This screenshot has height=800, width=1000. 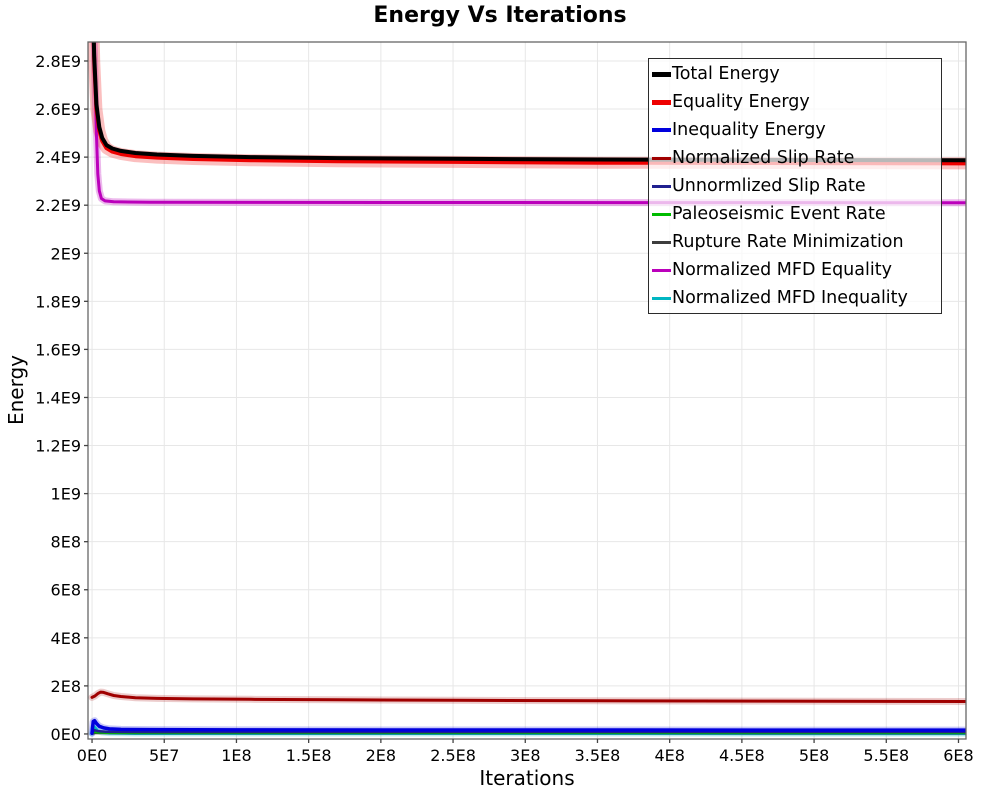 What do you see at coordinates (66, 734) in the screenshot?
I see `y-tick-label: 0E0` at bounding box center [66, 734].